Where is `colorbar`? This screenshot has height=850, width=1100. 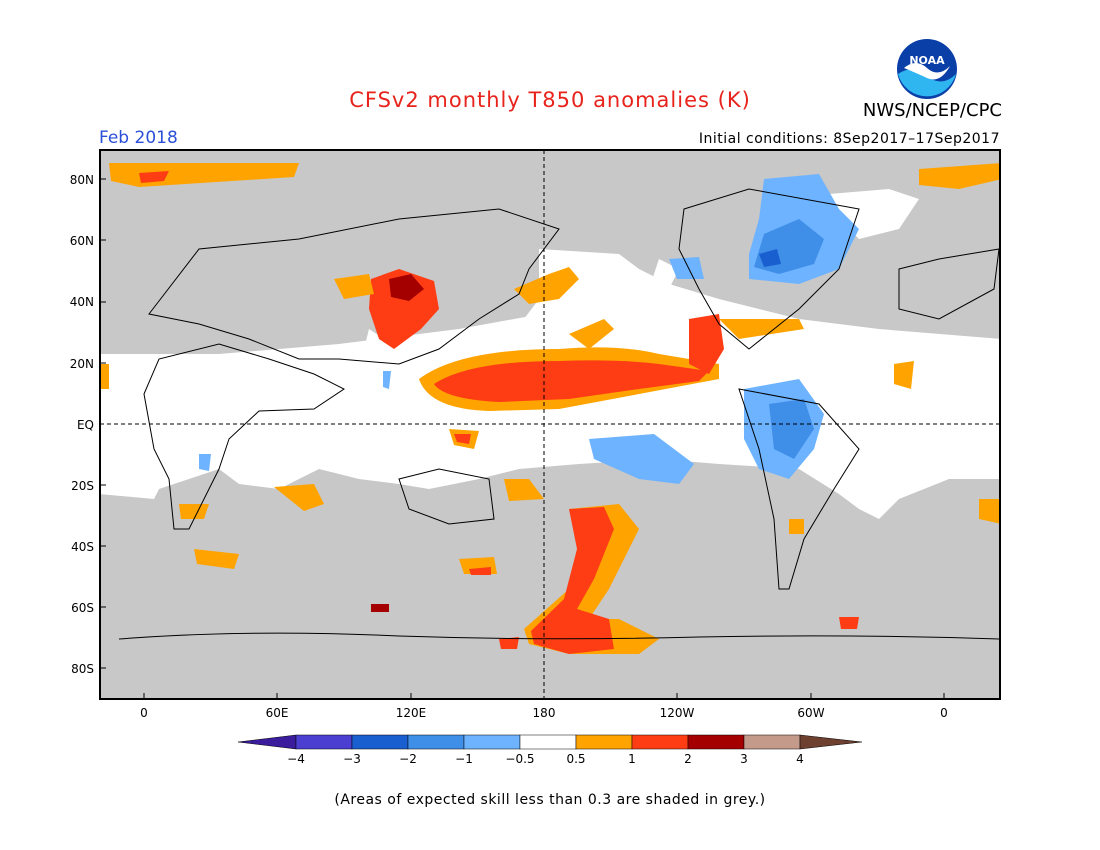
colorbar is located at coordinates (550, 742).